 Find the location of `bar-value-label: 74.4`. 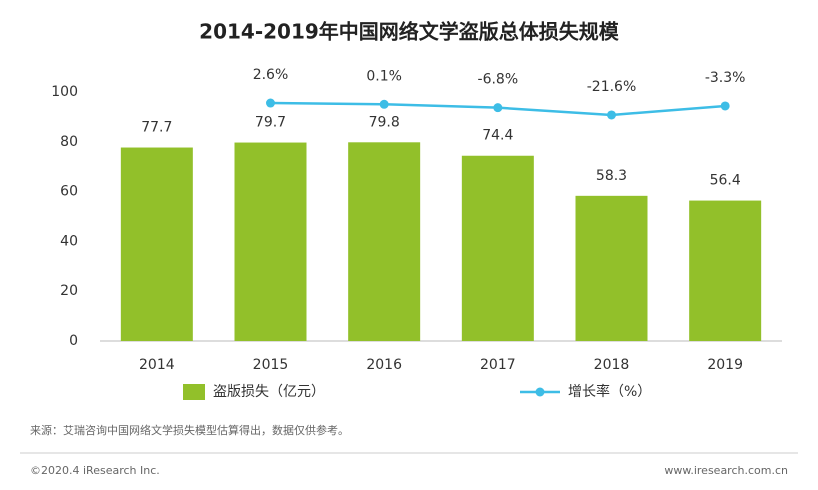

bar-value-label: 74.4 is located at coordinates (497, 136).